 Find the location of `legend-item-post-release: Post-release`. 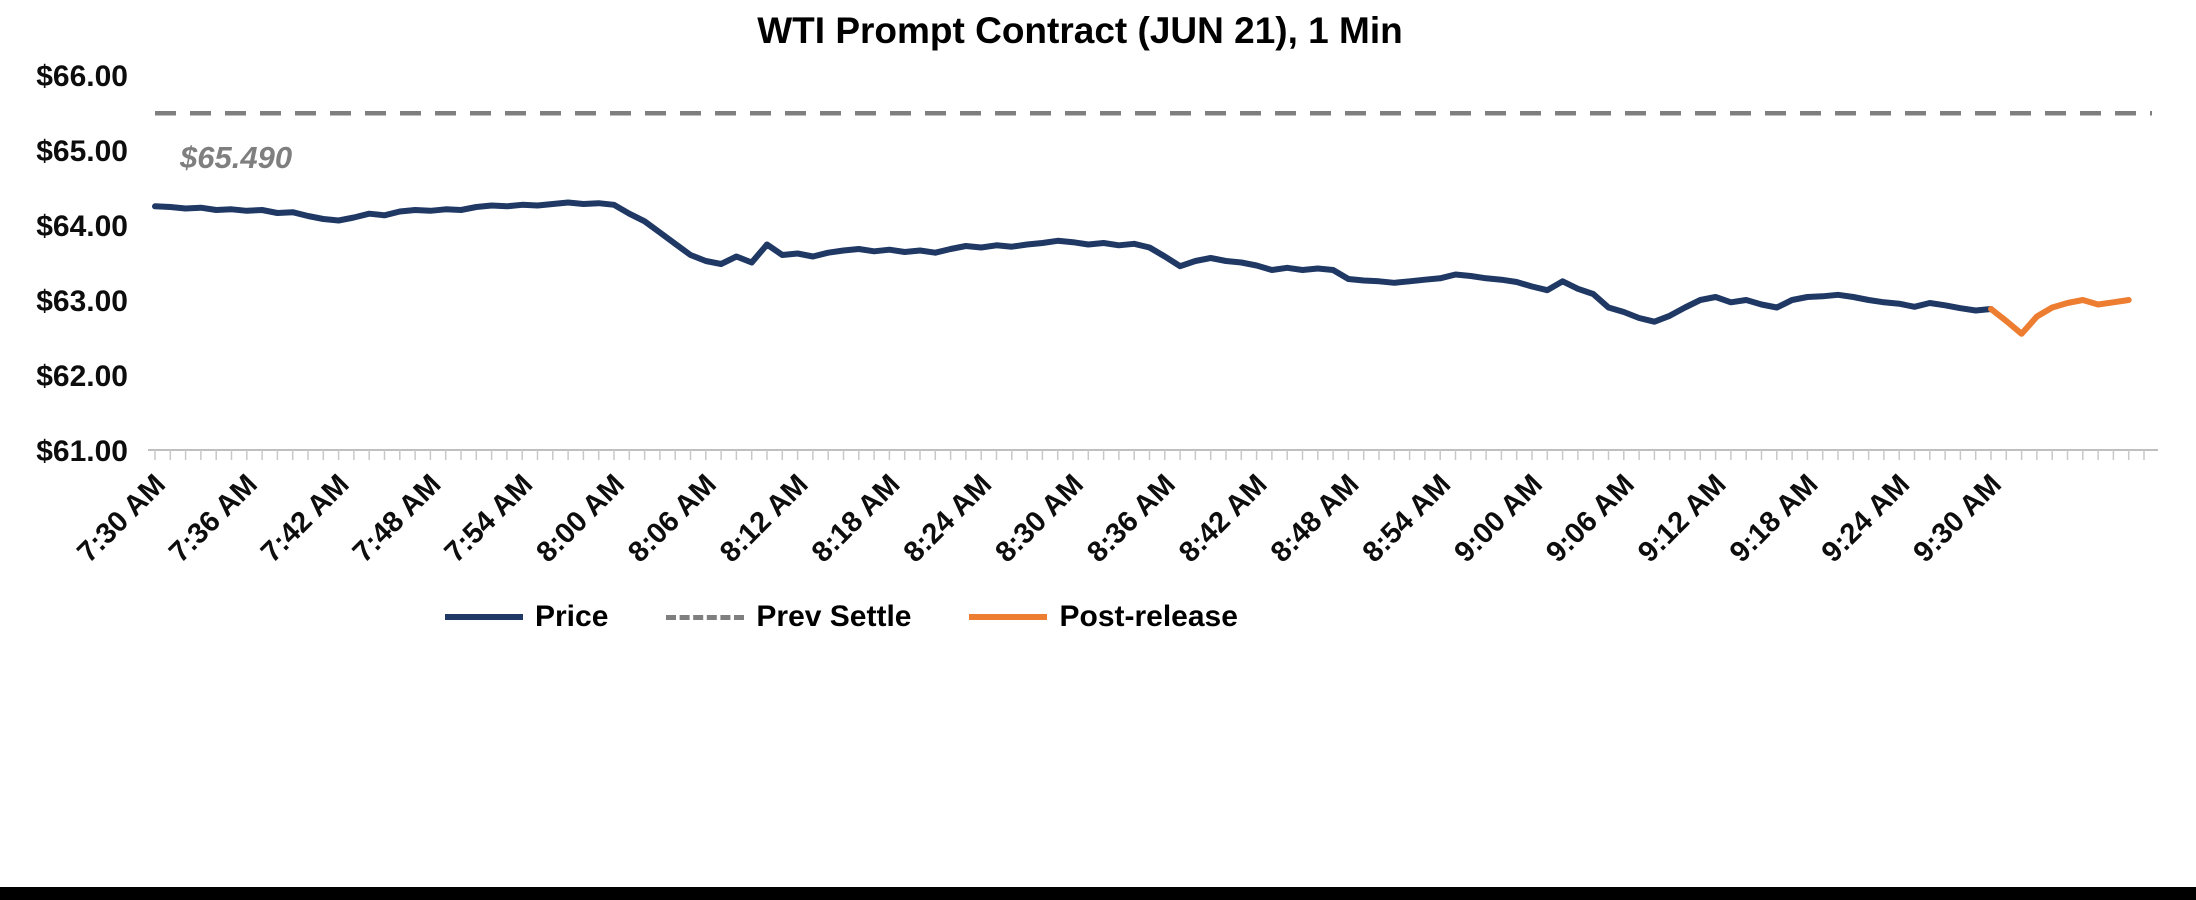

legend-item-post-release: Post-release is located at coordinates (1103, 617).